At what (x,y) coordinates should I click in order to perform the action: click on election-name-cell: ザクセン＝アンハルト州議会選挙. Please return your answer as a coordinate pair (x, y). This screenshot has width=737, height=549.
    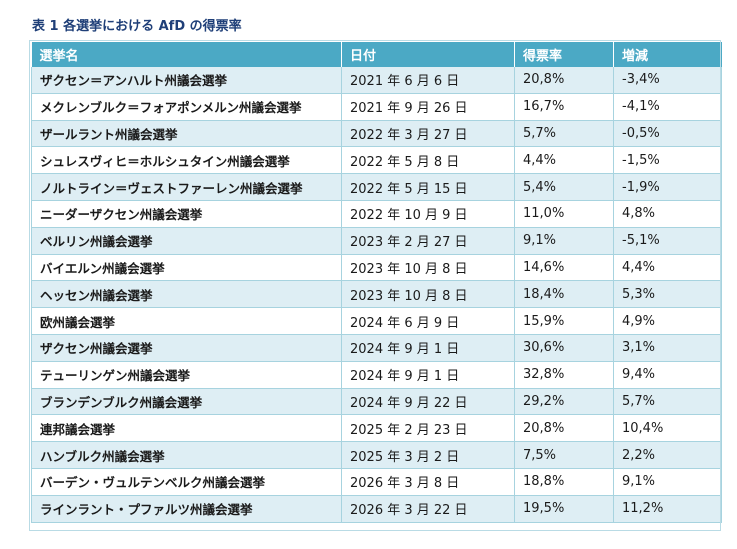
    Looking at the image, I should click on (186, 80).